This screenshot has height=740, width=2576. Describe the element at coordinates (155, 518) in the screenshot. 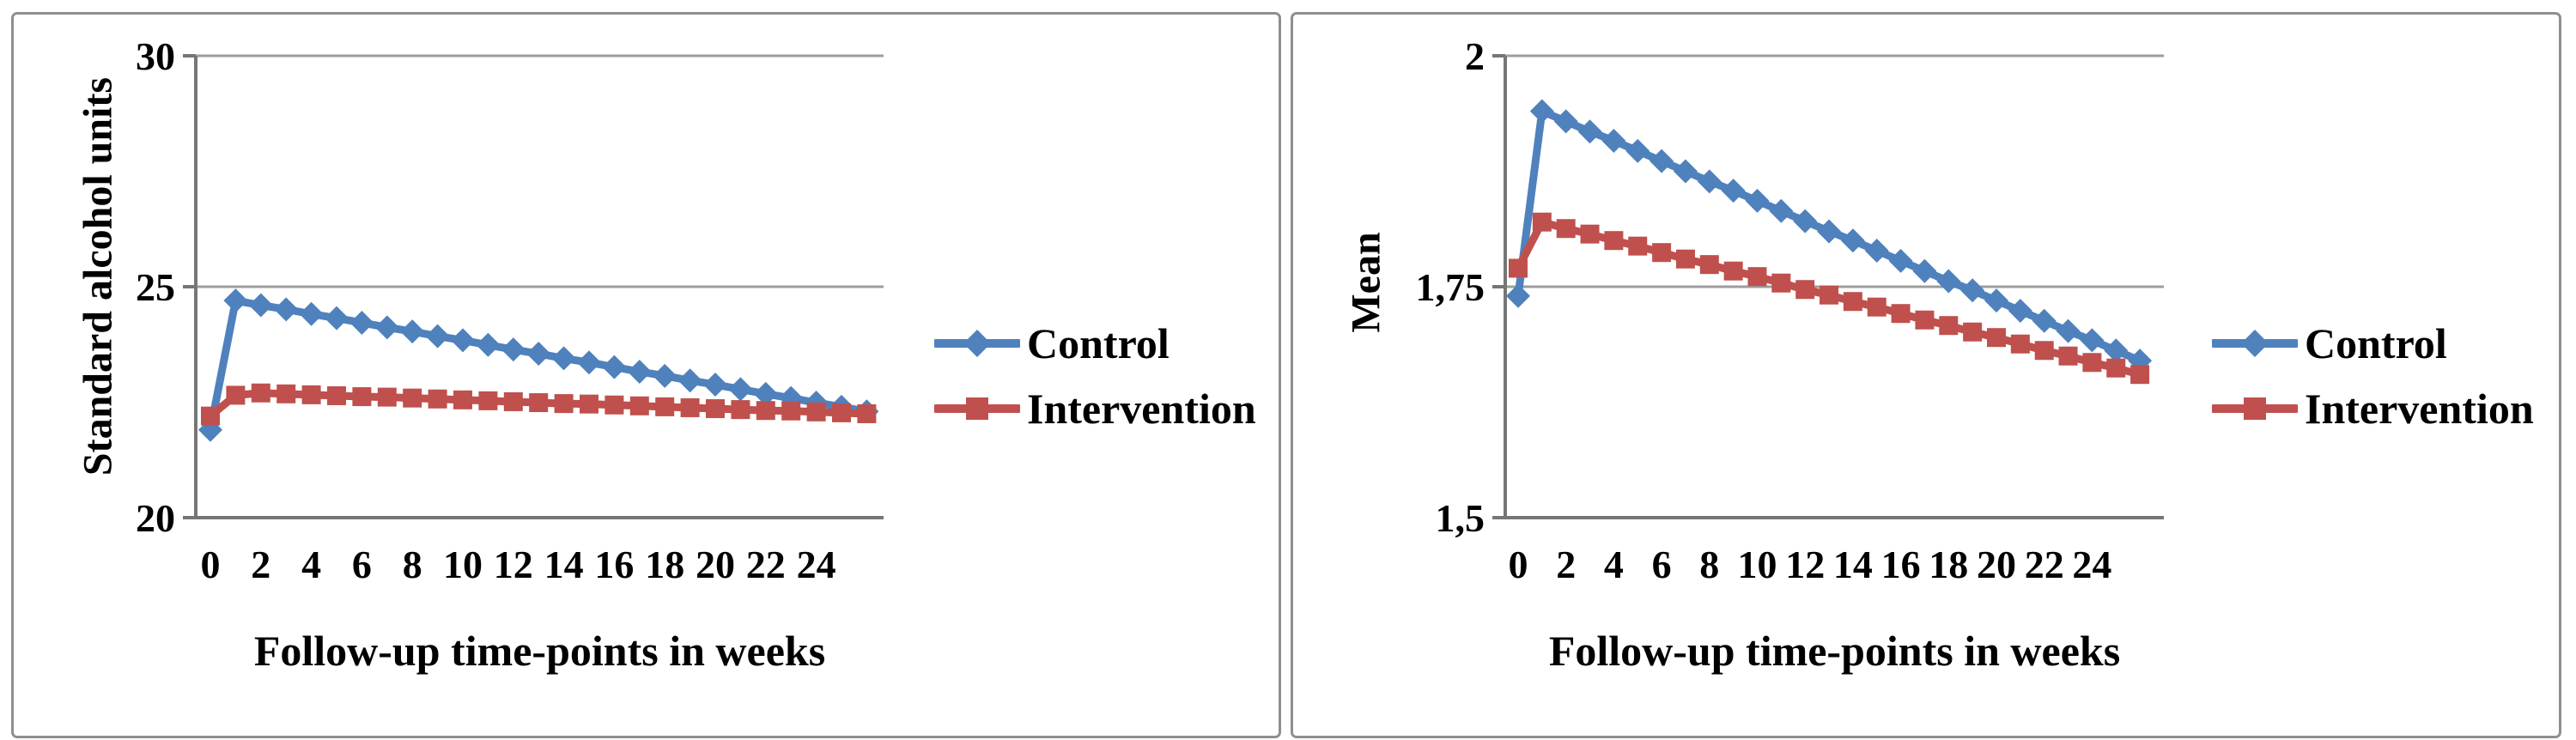

I see `y-tick-label: 20` at that location.